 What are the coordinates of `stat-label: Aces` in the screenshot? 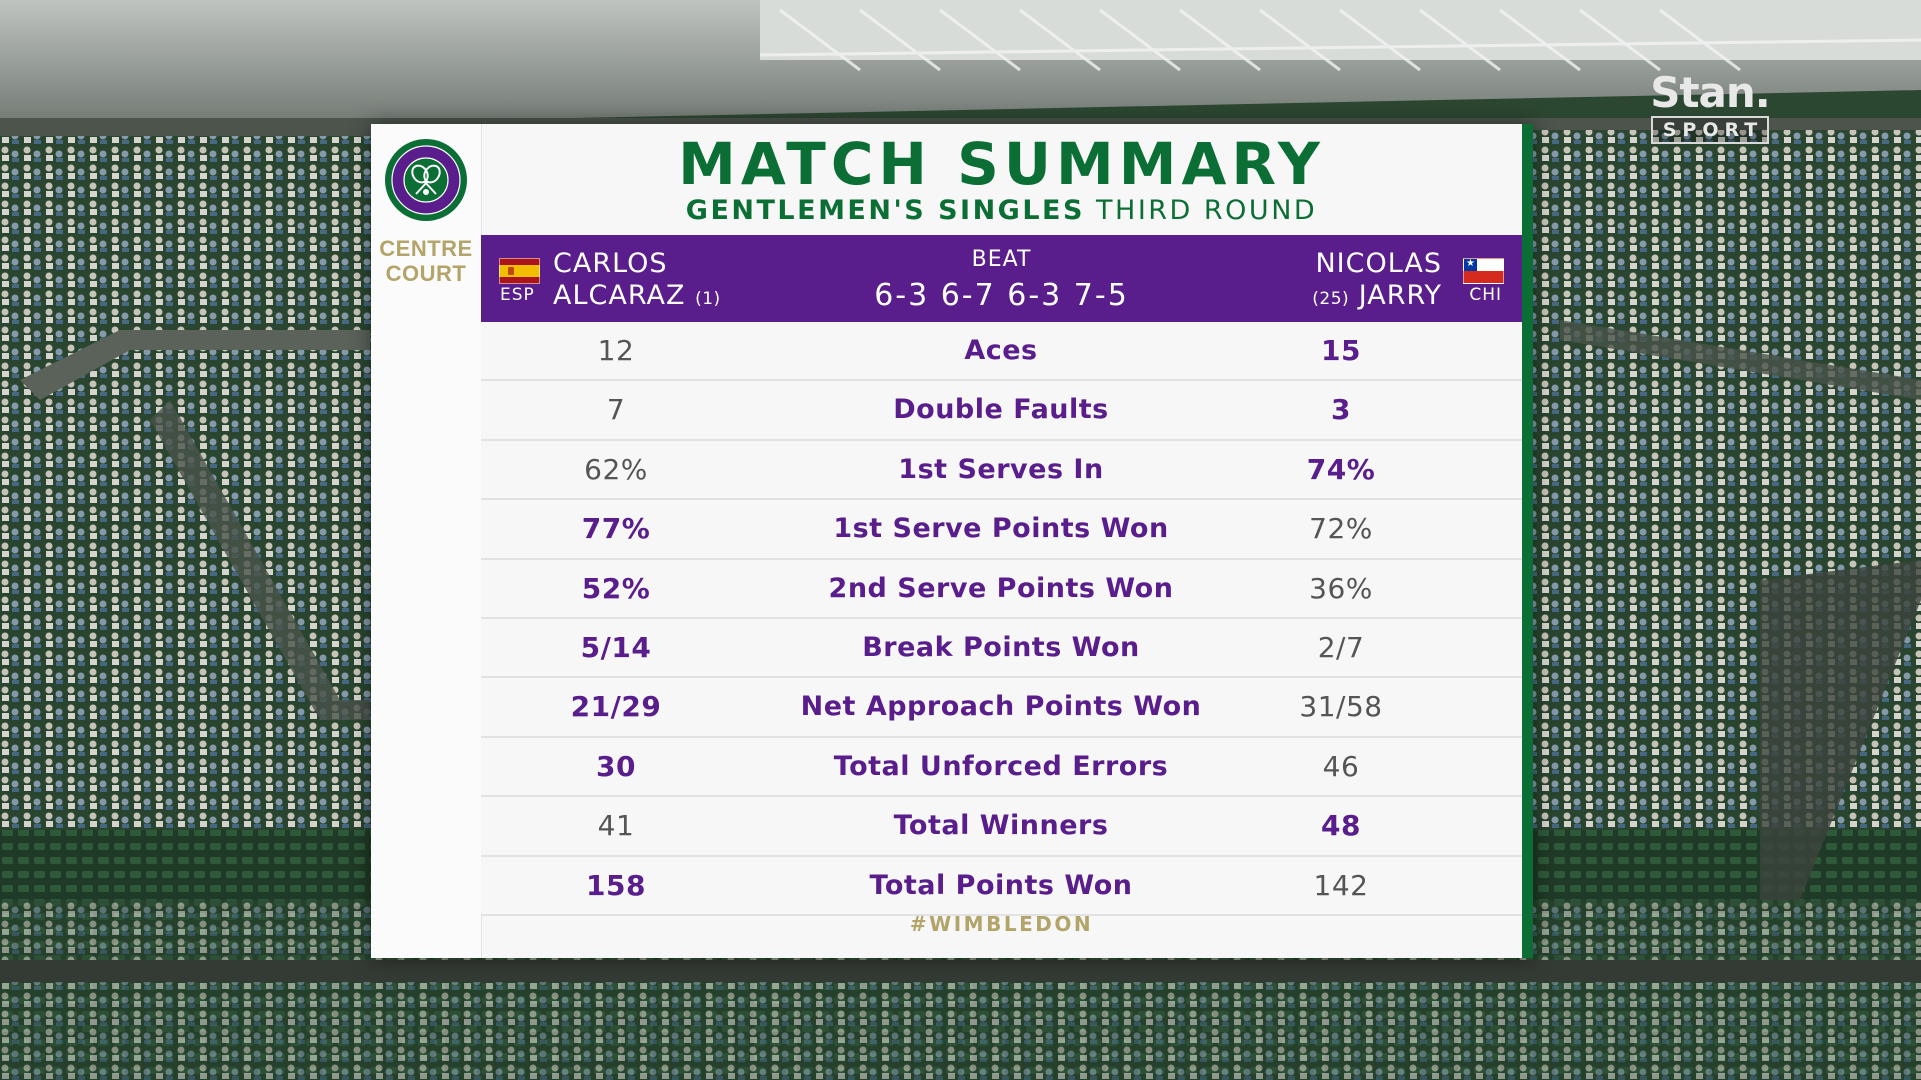 It's located at (1001, 350).